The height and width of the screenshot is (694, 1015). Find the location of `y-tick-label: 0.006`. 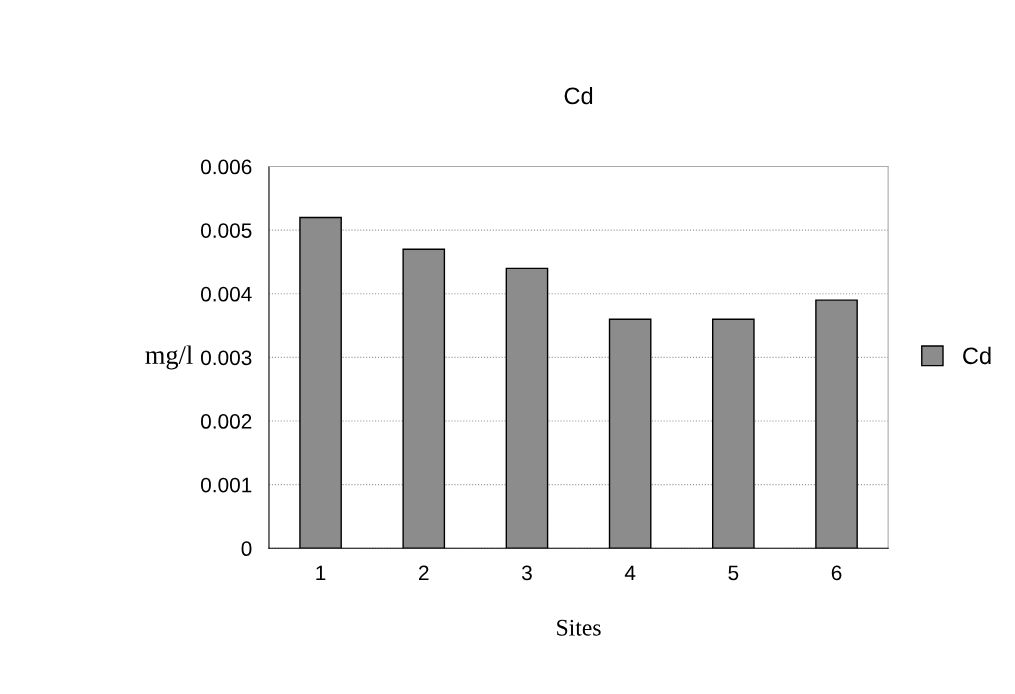

y-tick-label: 0.006 is located at coordinates (226, 167).